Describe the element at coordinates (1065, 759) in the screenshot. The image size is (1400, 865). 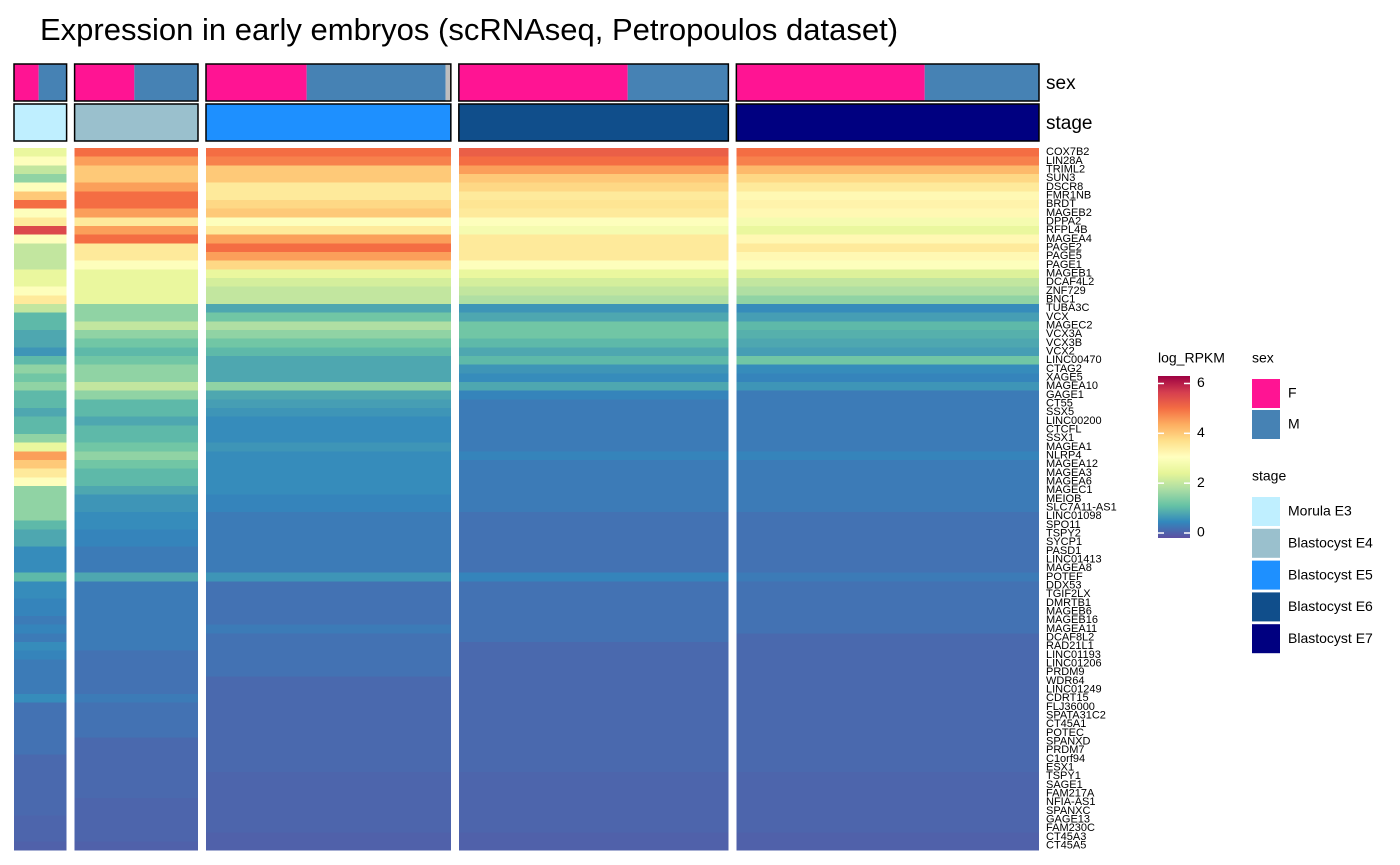
I see `gene-label: C1orf94` at that location.